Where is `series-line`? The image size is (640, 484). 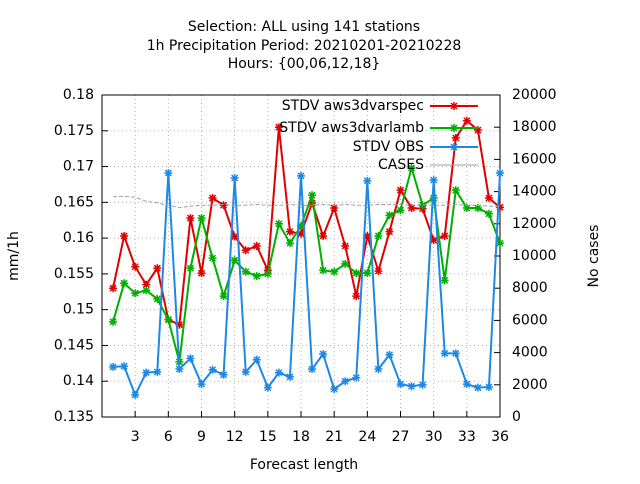 series-line is located at coordinates (307, 202).